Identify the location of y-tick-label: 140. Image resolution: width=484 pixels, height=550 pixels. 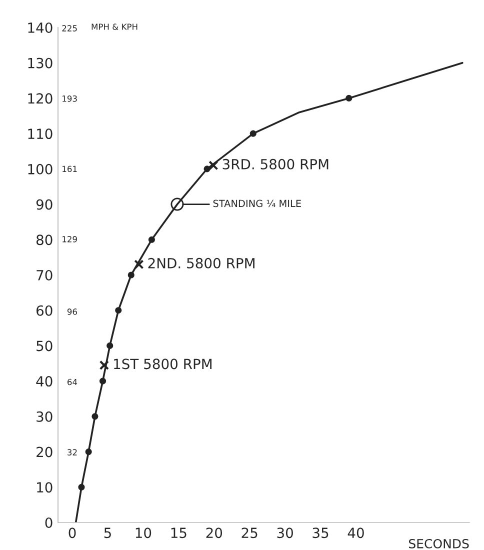
(40, 27).